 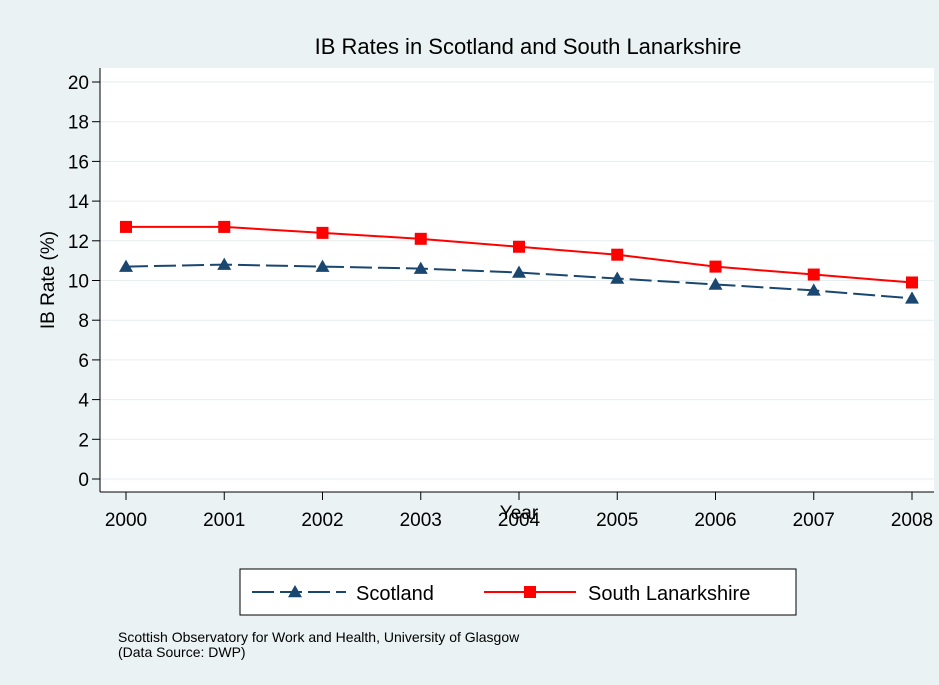 I want to click on x-tick-label: 2005, so click(x=617, y=520).